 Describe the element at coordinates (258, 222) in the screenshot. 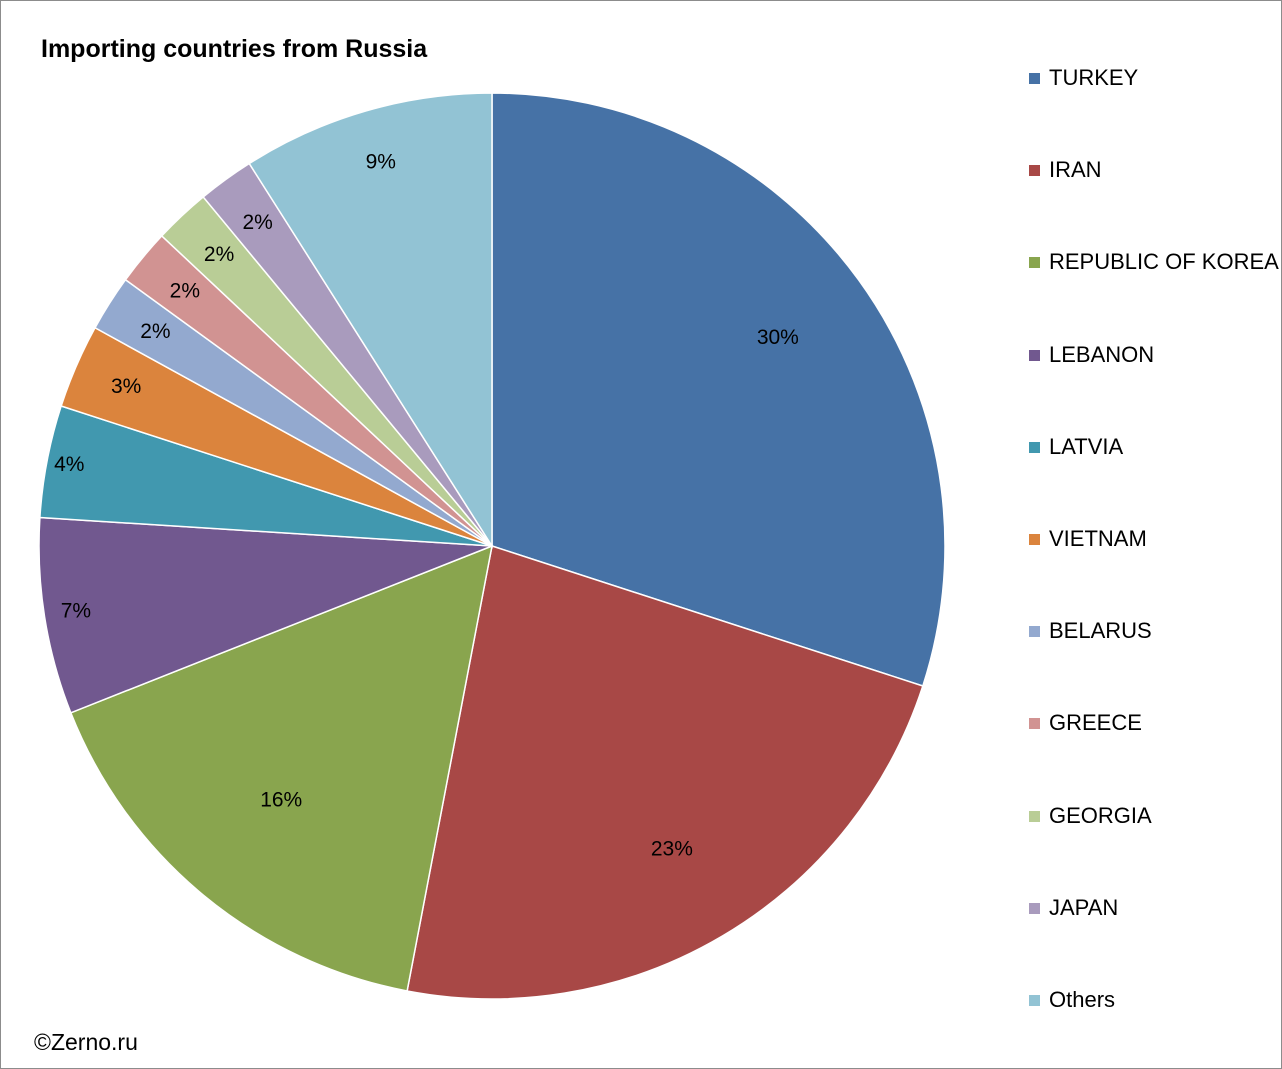

I see `data-label-japan: 2%` at that location.